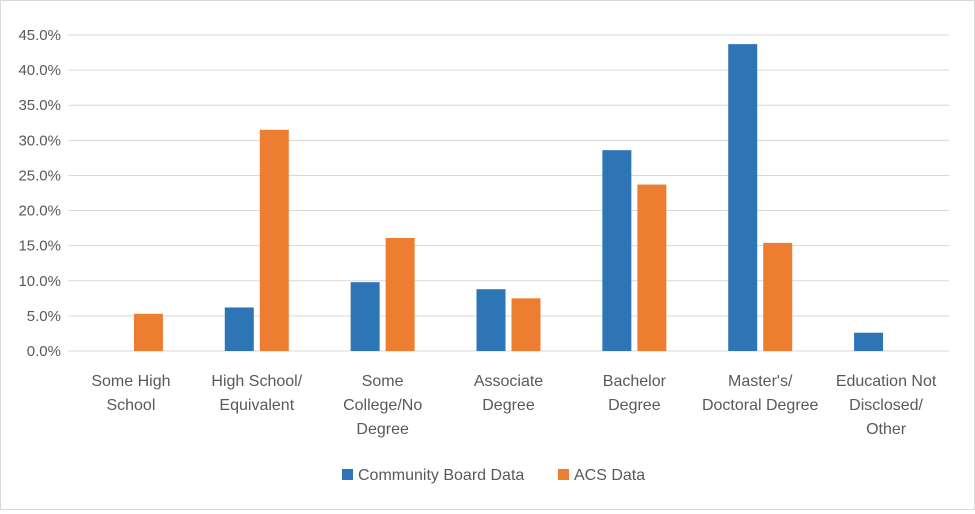  What do you see at coordinates (130, 393) in the screenshot?
I see `x-category-label: Some High School` at bounding box center [130, 393].